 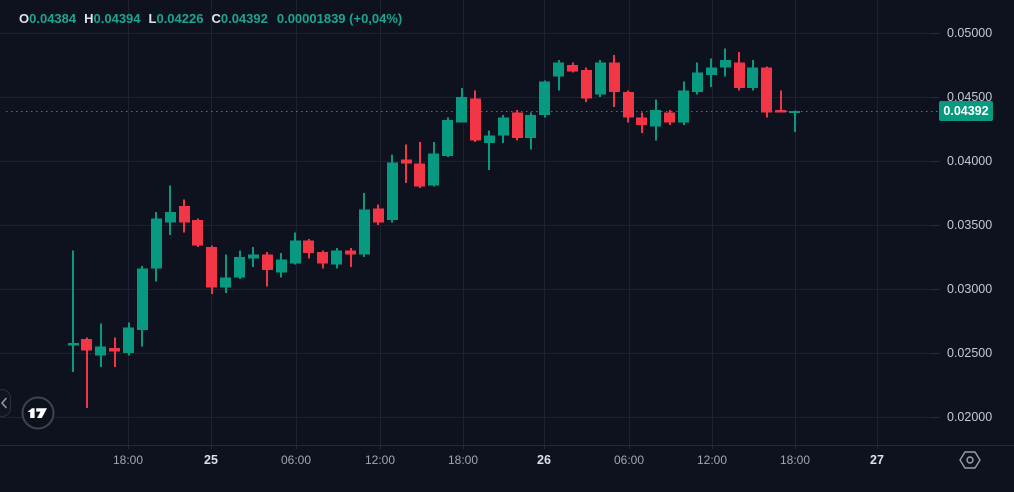 I want to click on time-axis-label: 27, so click(x=877, y=460).